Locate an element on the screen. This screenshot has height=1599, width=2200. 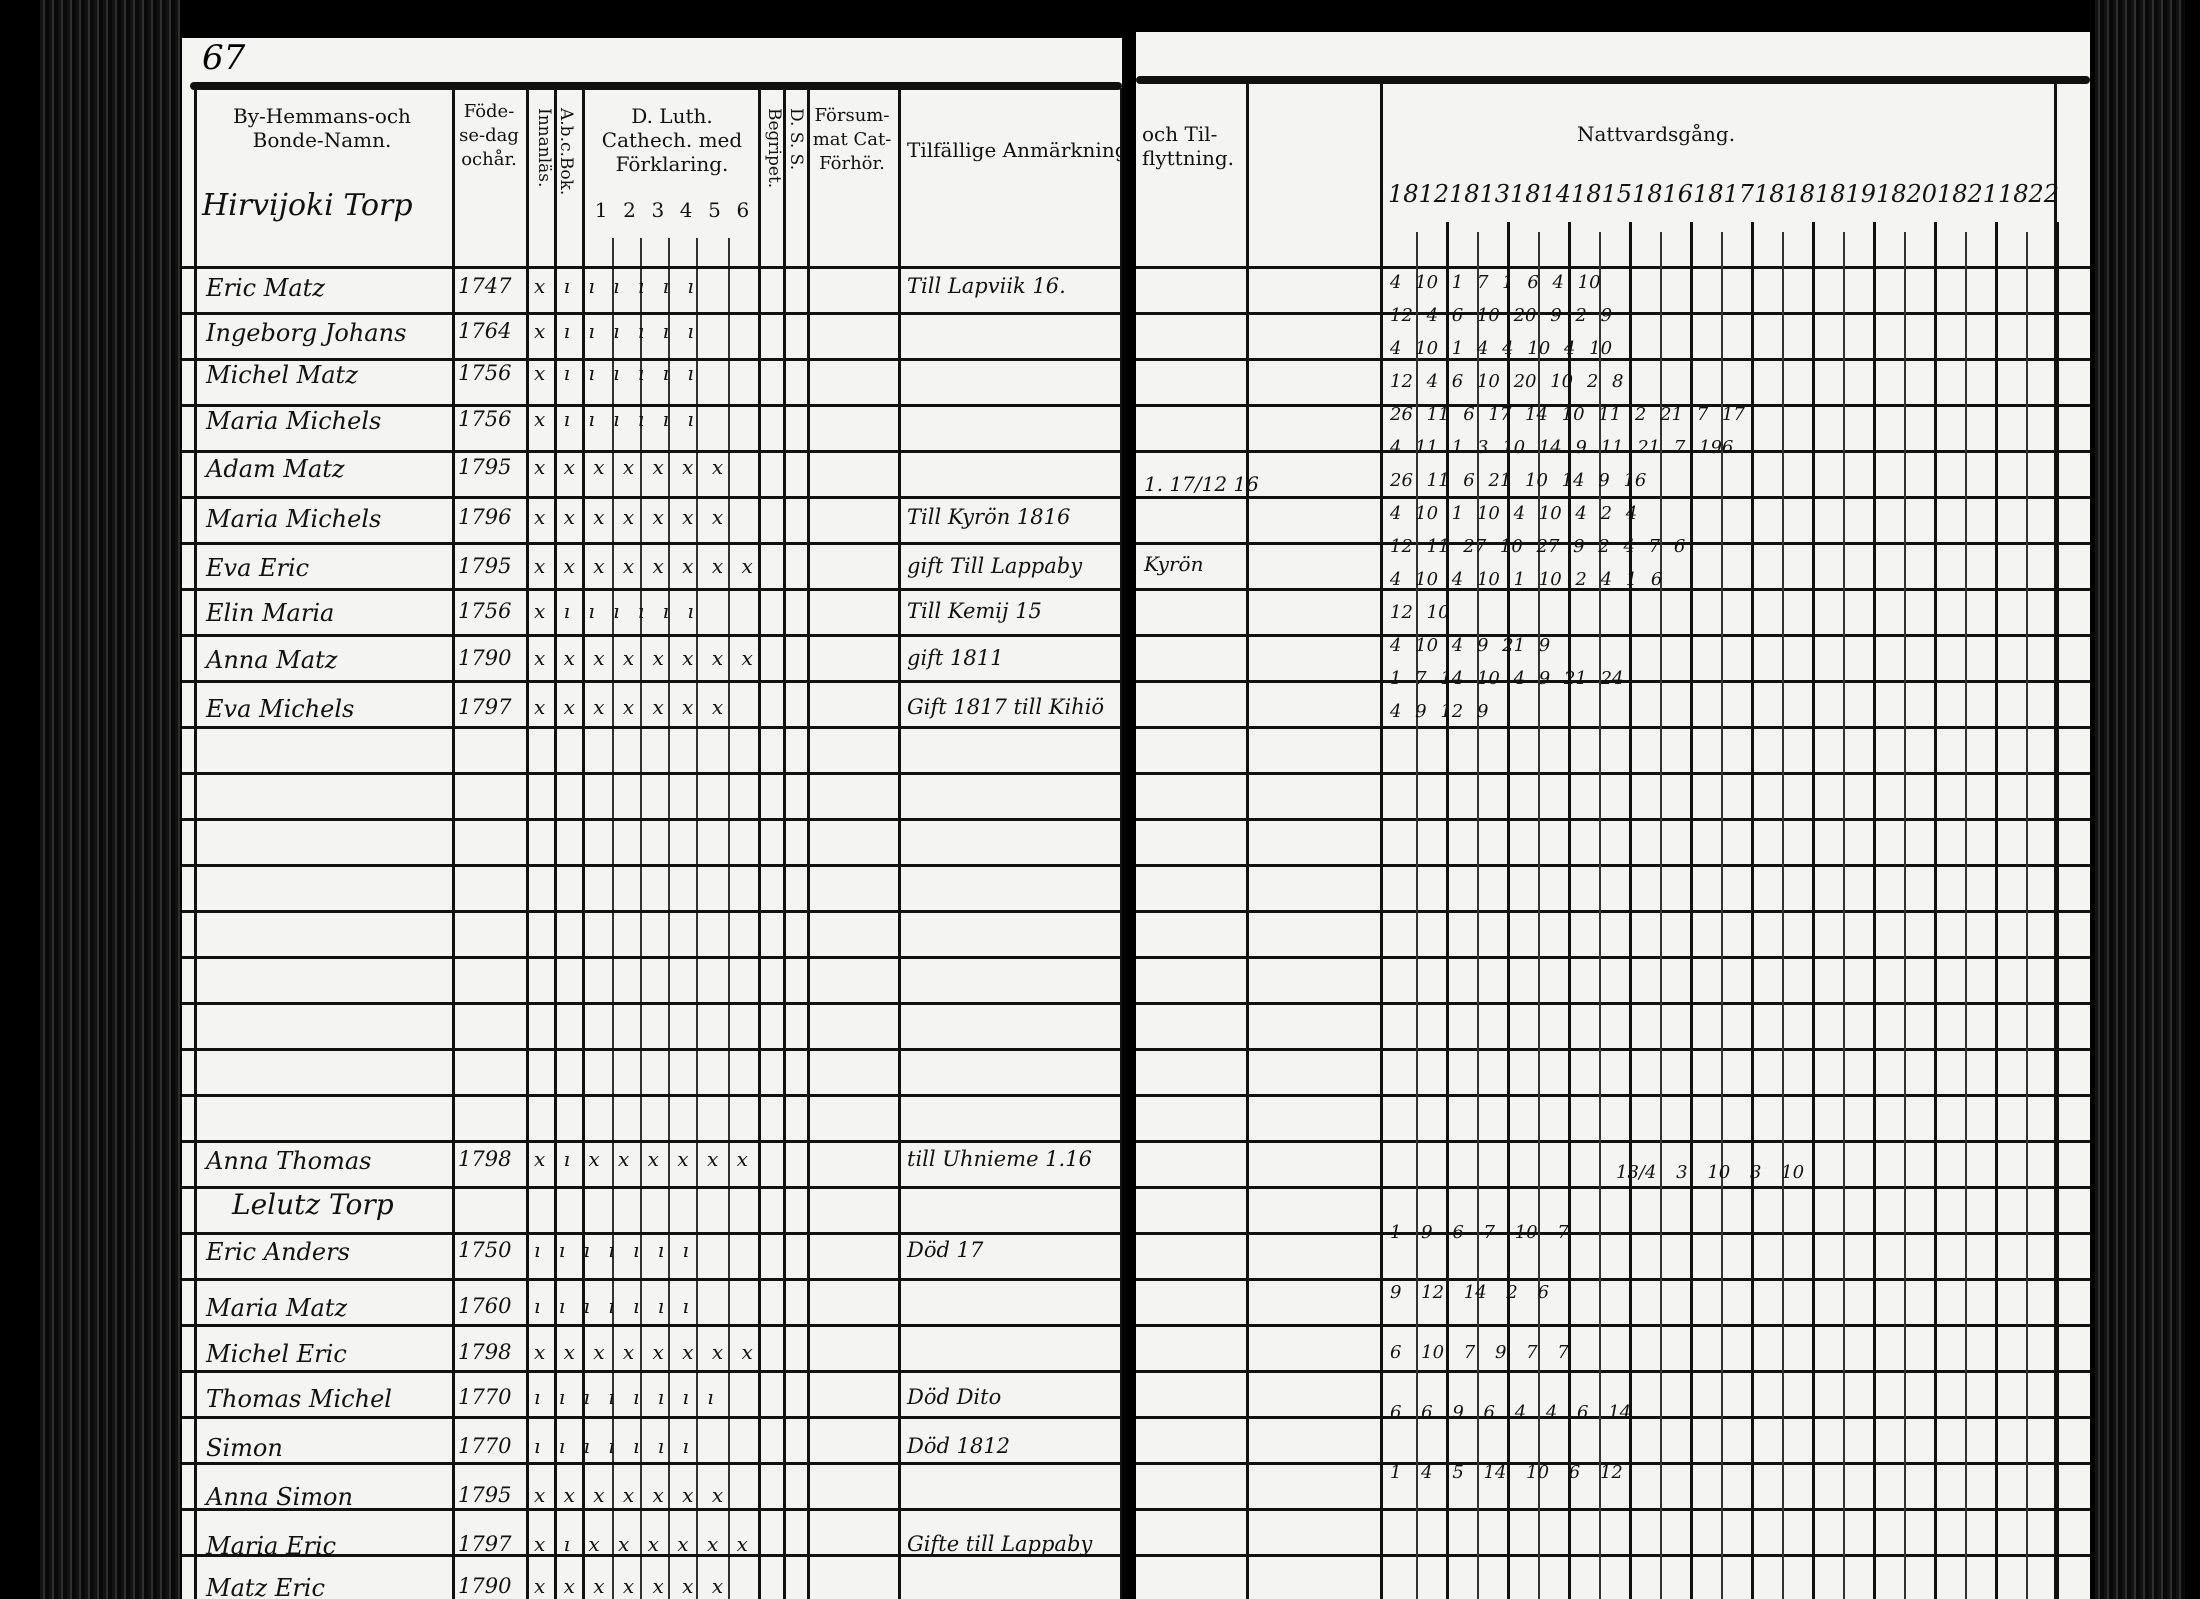
person-name: Michel Eric is located at coordinates (276, 1354).